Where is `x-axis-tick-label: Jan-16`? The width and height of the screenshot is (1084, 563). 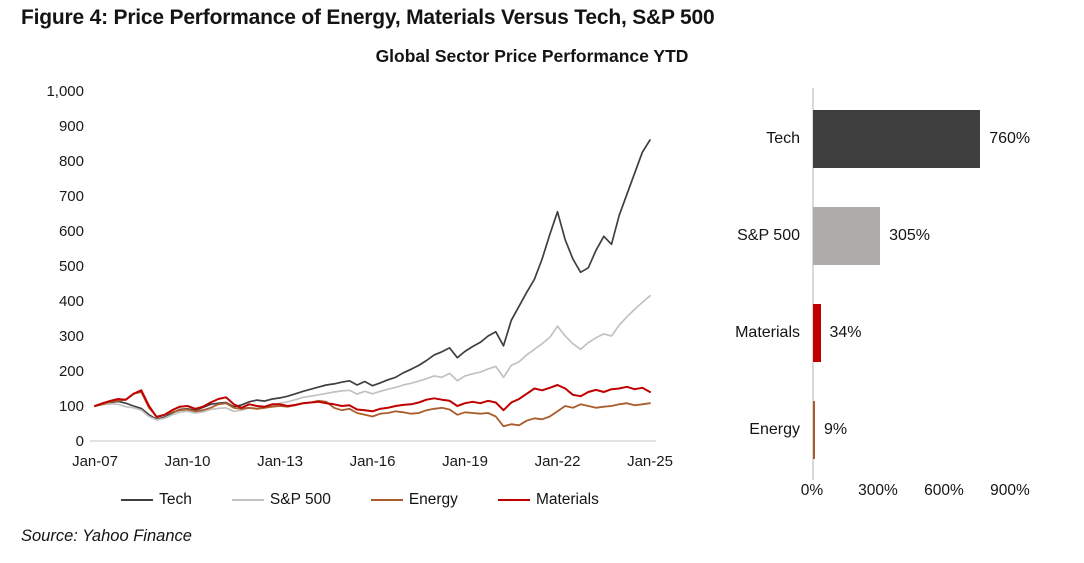
x-axis-tick-label: Jan-16 is located at coordinates (373, 461).